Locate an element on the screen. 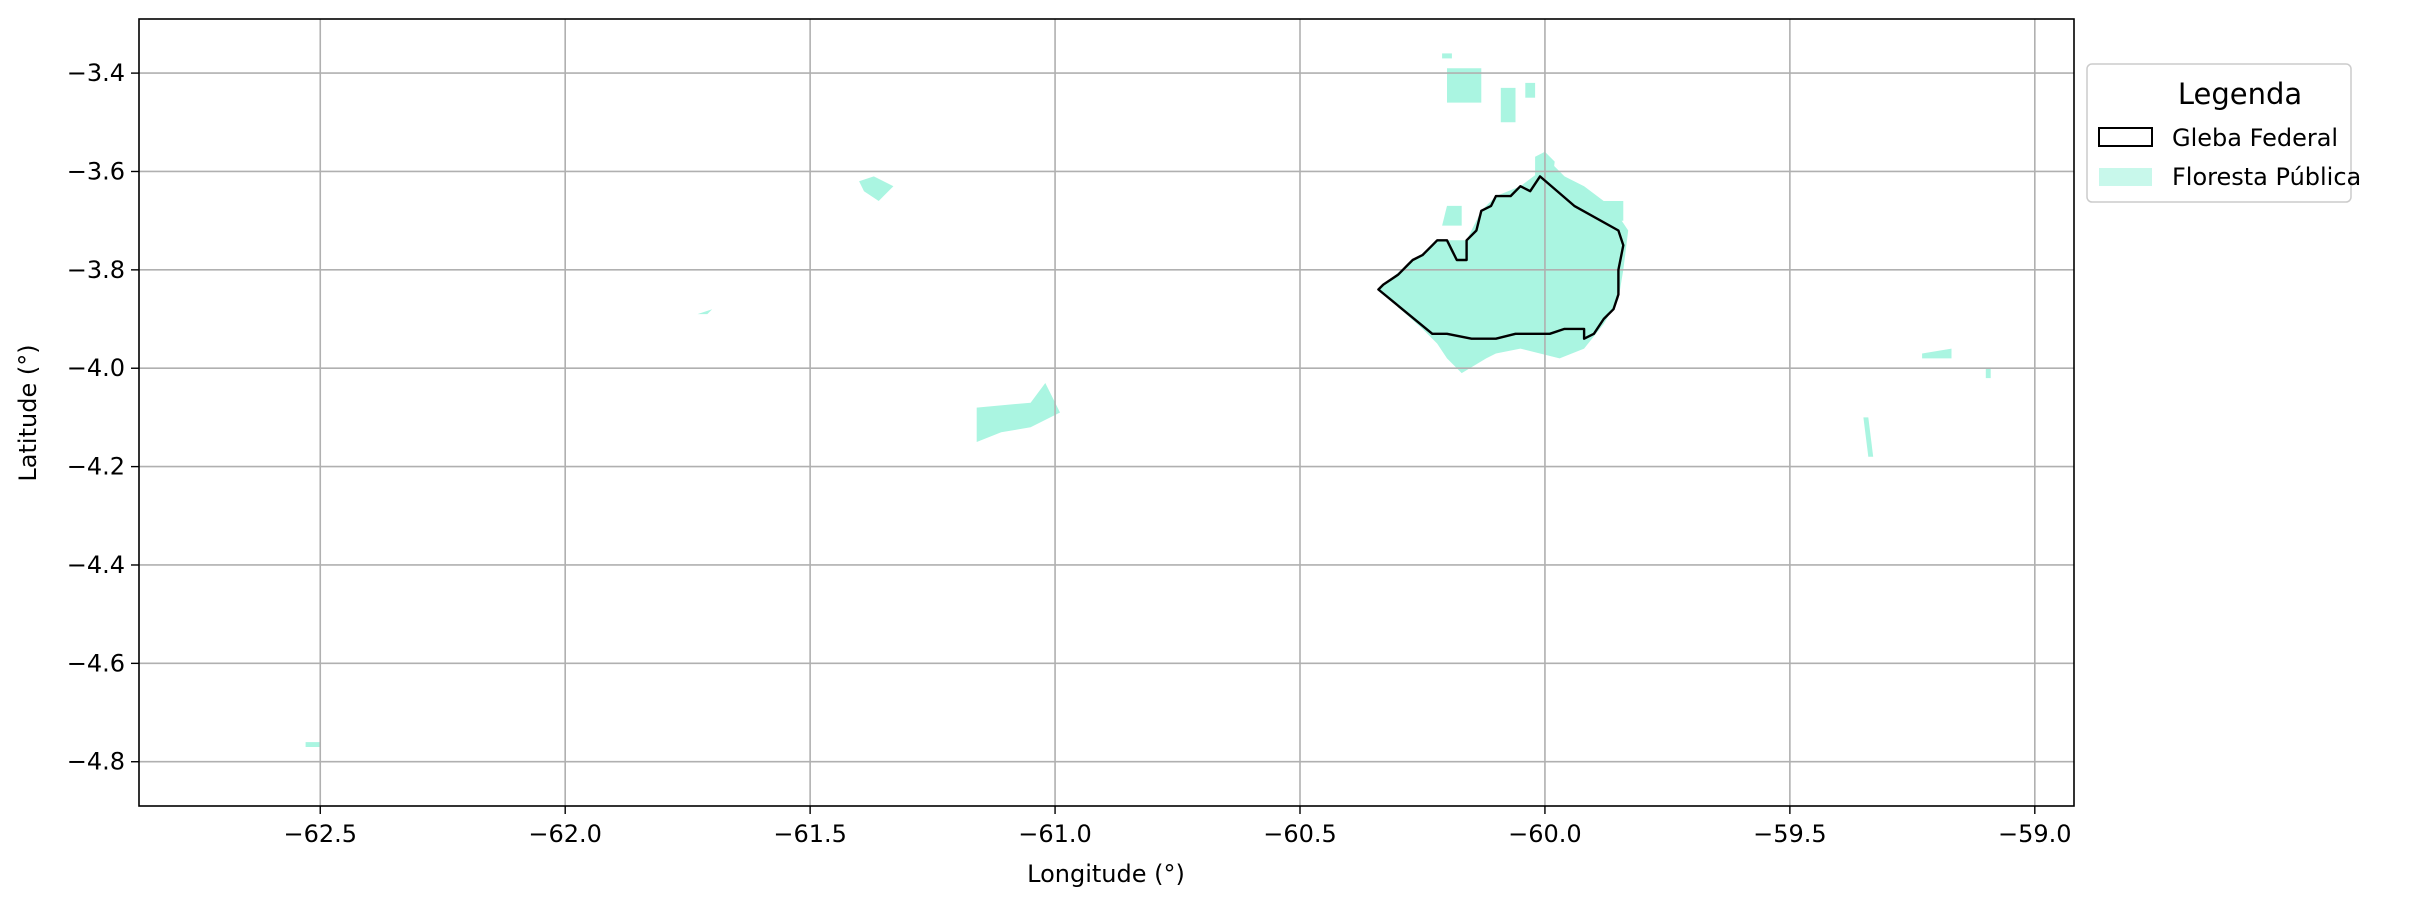 This screenshot has width=2412, height=907. x-tick-label: −59.5 is located at coordinates (1790, 834).